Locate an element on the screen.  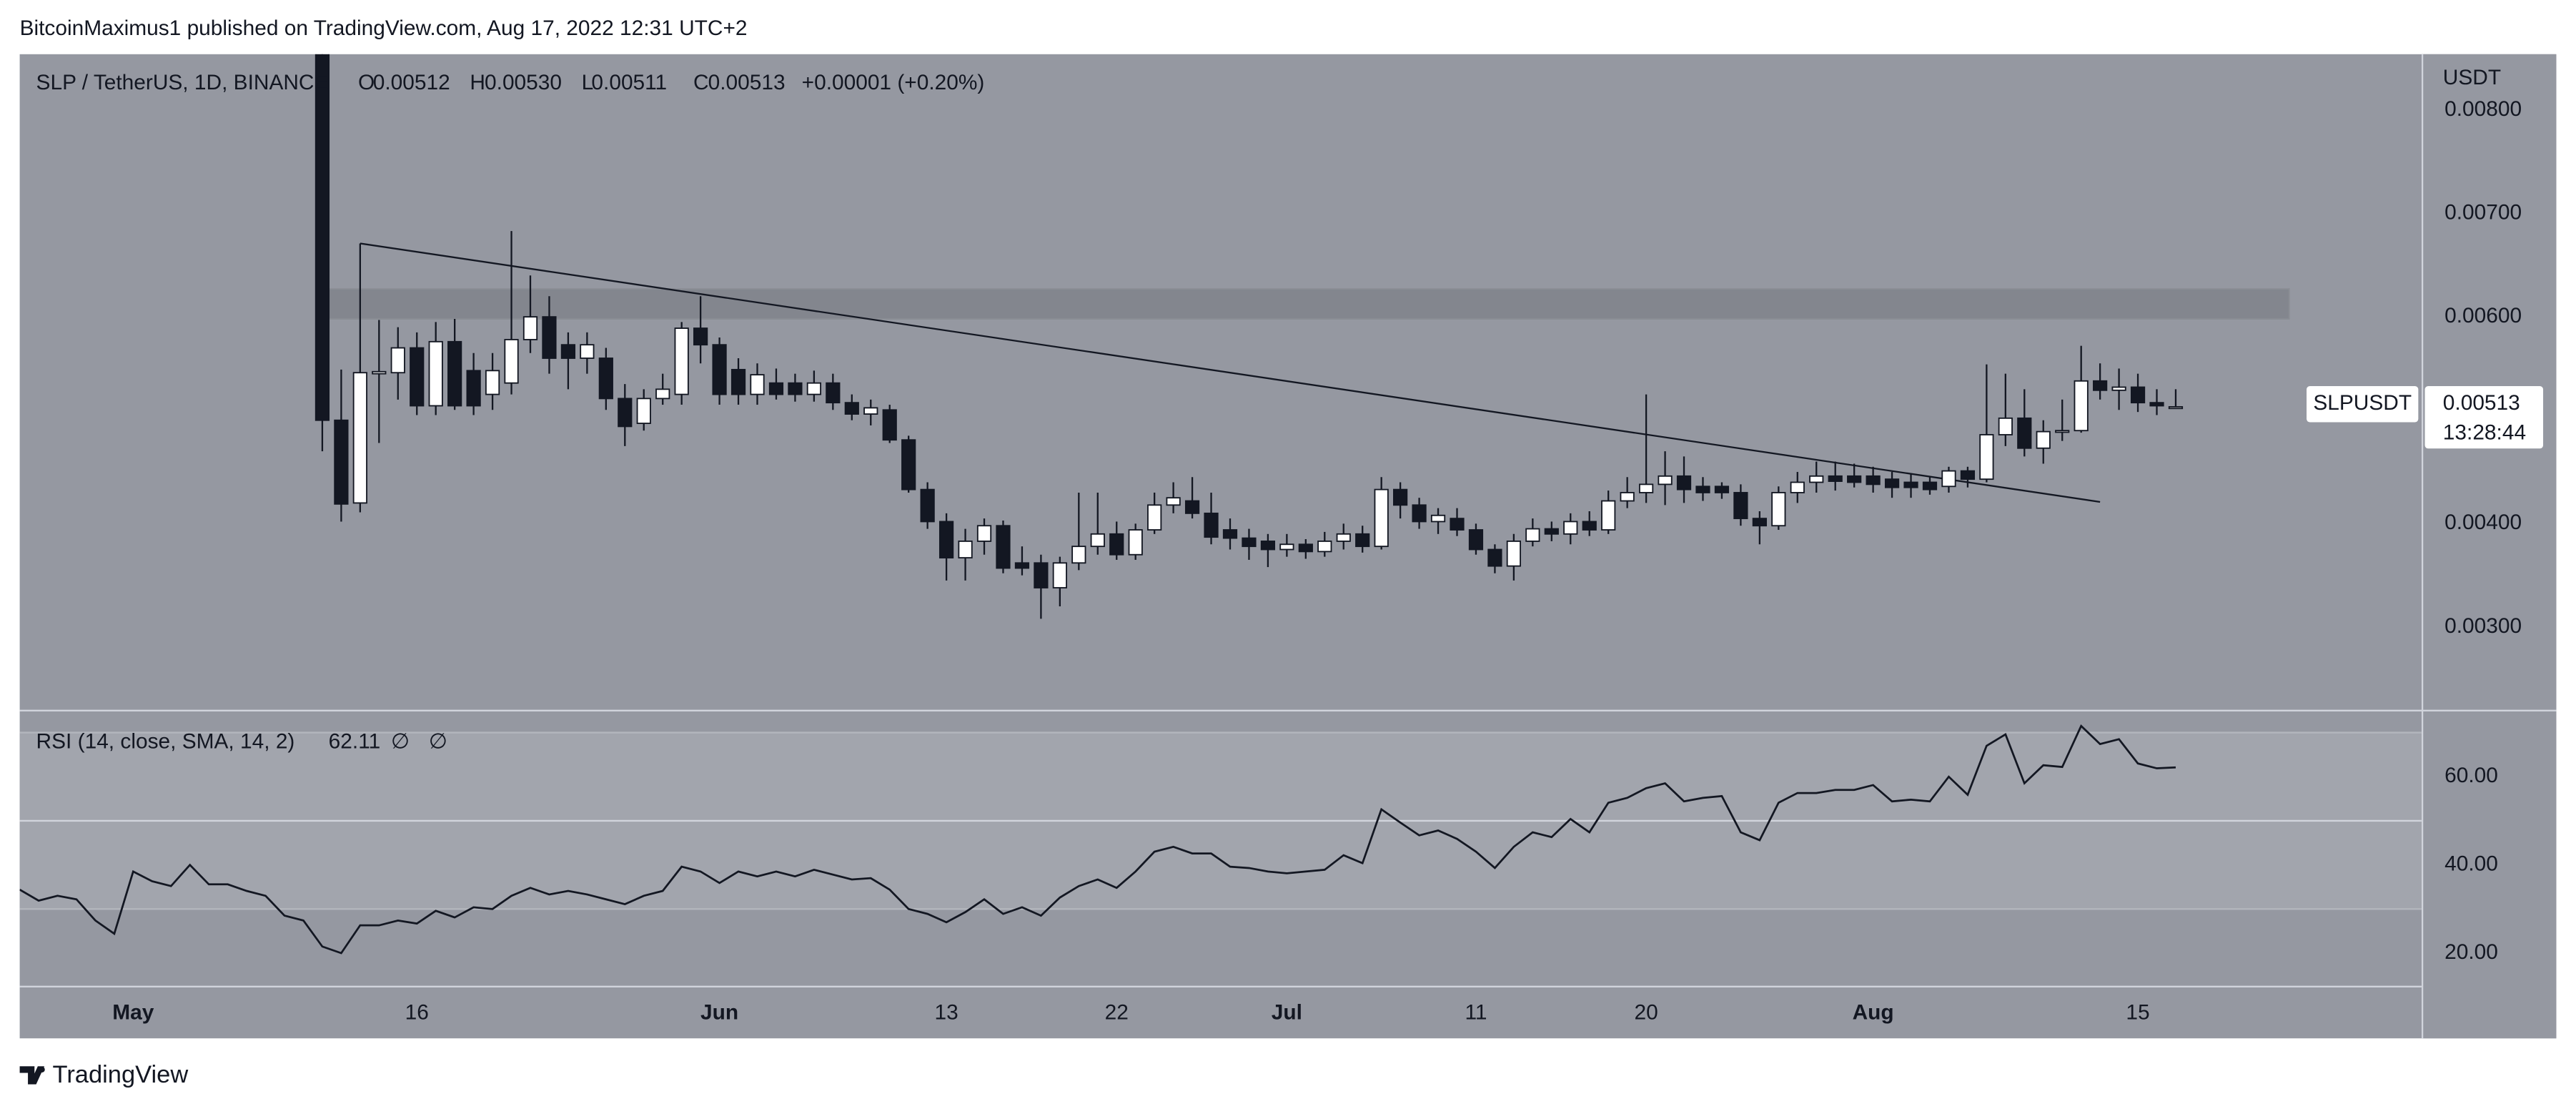
unit-backdrop is located at coordinates (2488, 77).